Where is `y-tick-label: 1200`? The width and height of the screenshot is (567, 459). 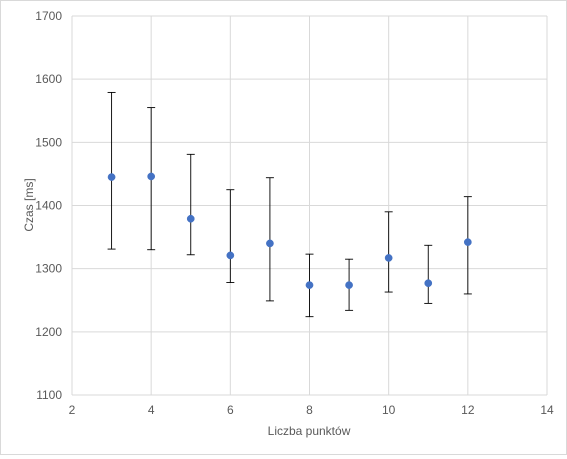 y-tick-label: 1200 is located at coordinates (48, 332).